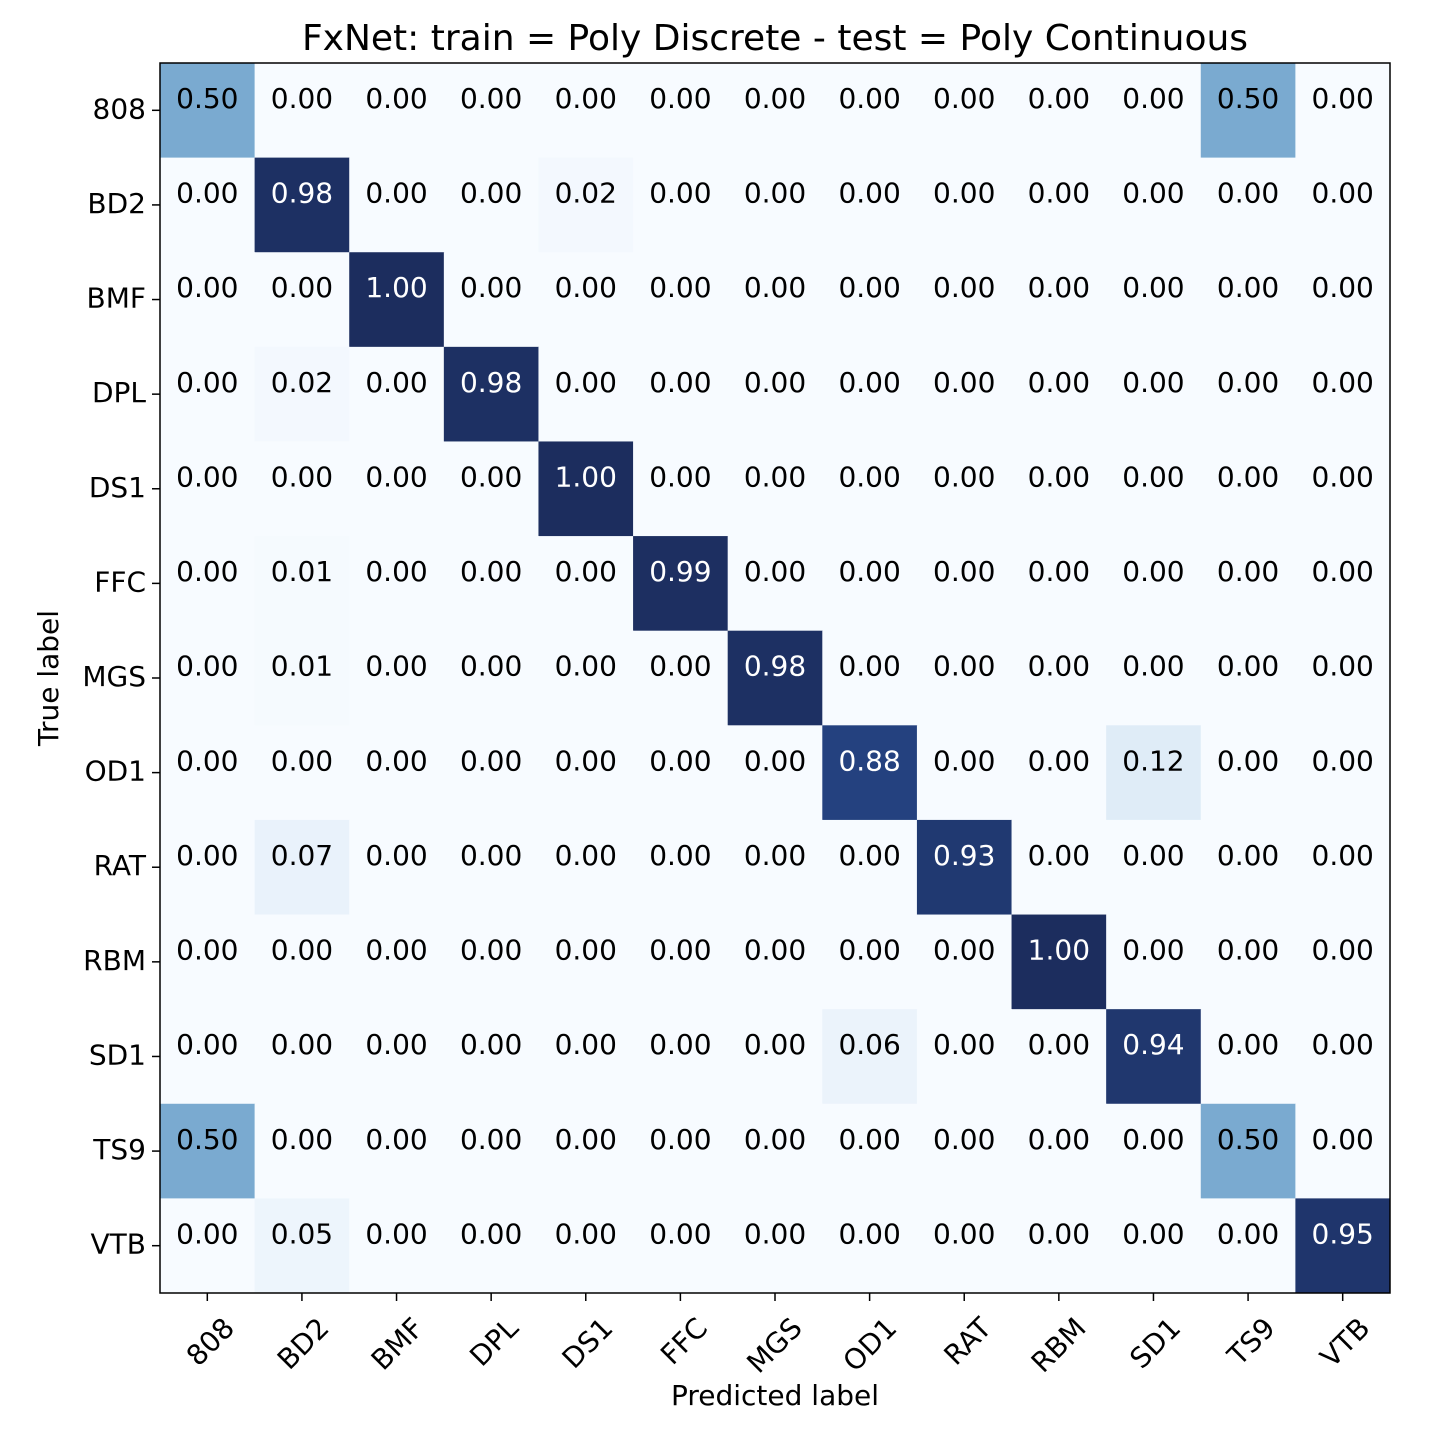  What do you see at coordinates (964, 855) in the screenshot?
I see `cell-value-label: 0.93` at bounding box center [964, 855].